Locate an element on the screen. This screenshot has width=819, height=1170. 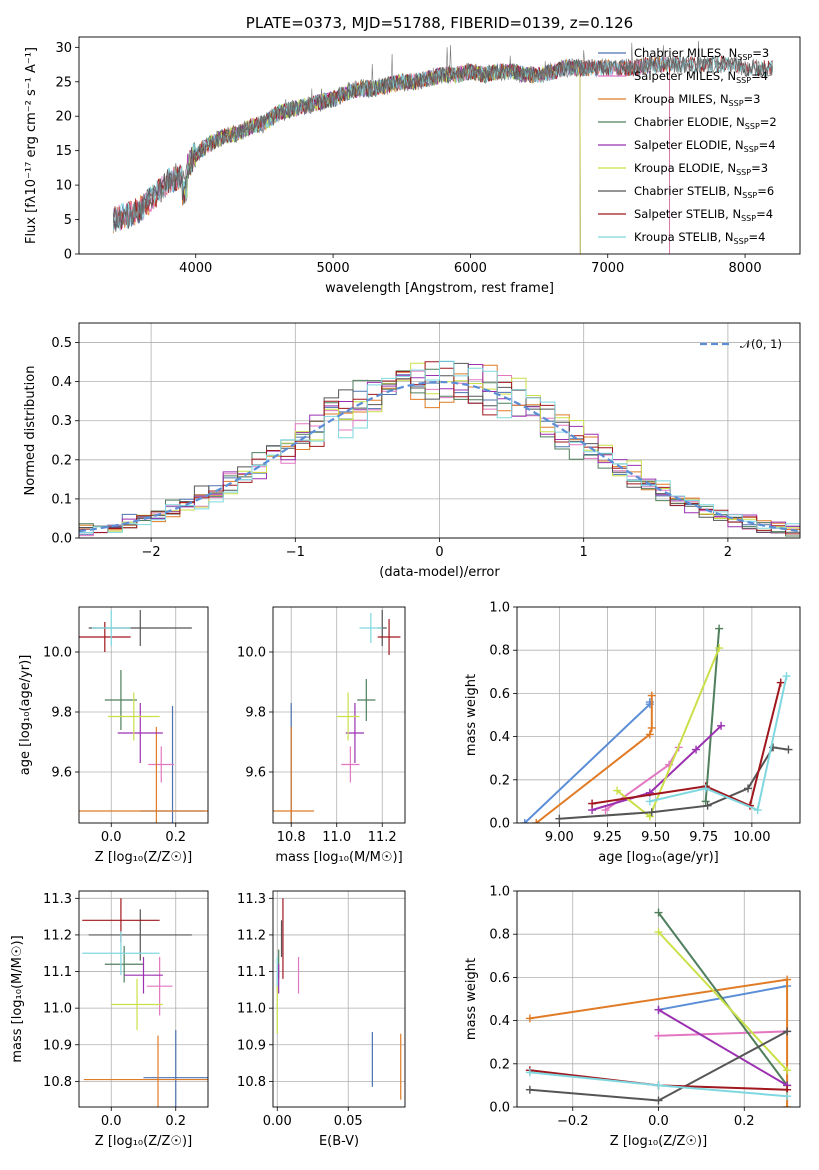
x-tick-label: 11.0 is located at coordinates (336, 837).